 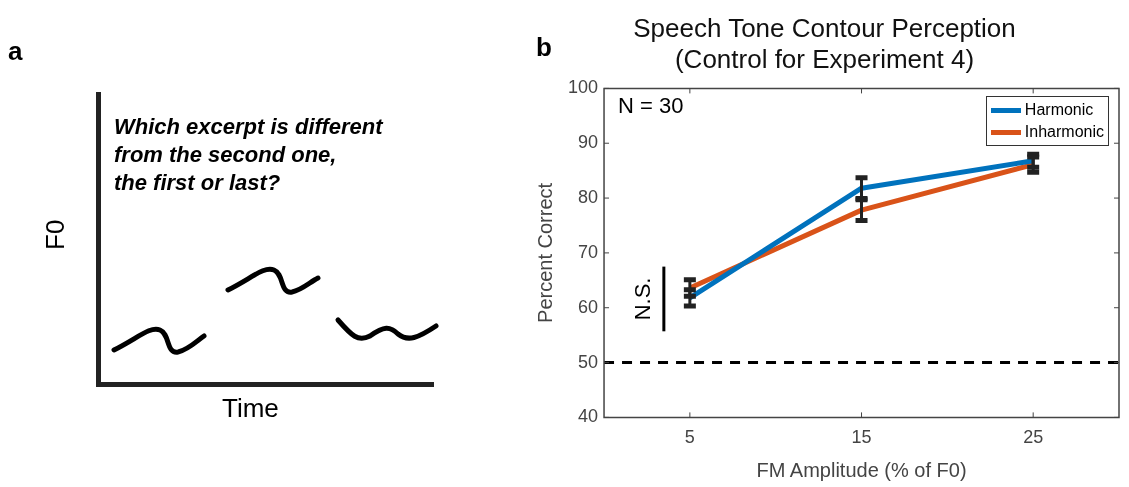 What do you see at coordinates (248, 155) in the screenshot?
I see `text: Which excerpt is different from the second one, the first or last?` at bounding box center [248, 155].